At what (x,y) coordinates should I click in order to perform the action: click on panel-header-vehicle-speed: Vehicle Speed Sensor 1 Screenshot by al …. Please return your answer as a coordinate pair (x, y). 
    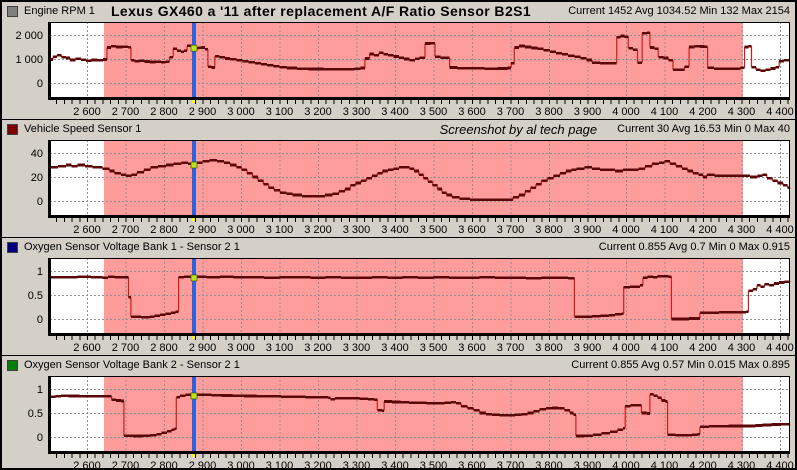
    Looking at the image, I should click on (398, 129).